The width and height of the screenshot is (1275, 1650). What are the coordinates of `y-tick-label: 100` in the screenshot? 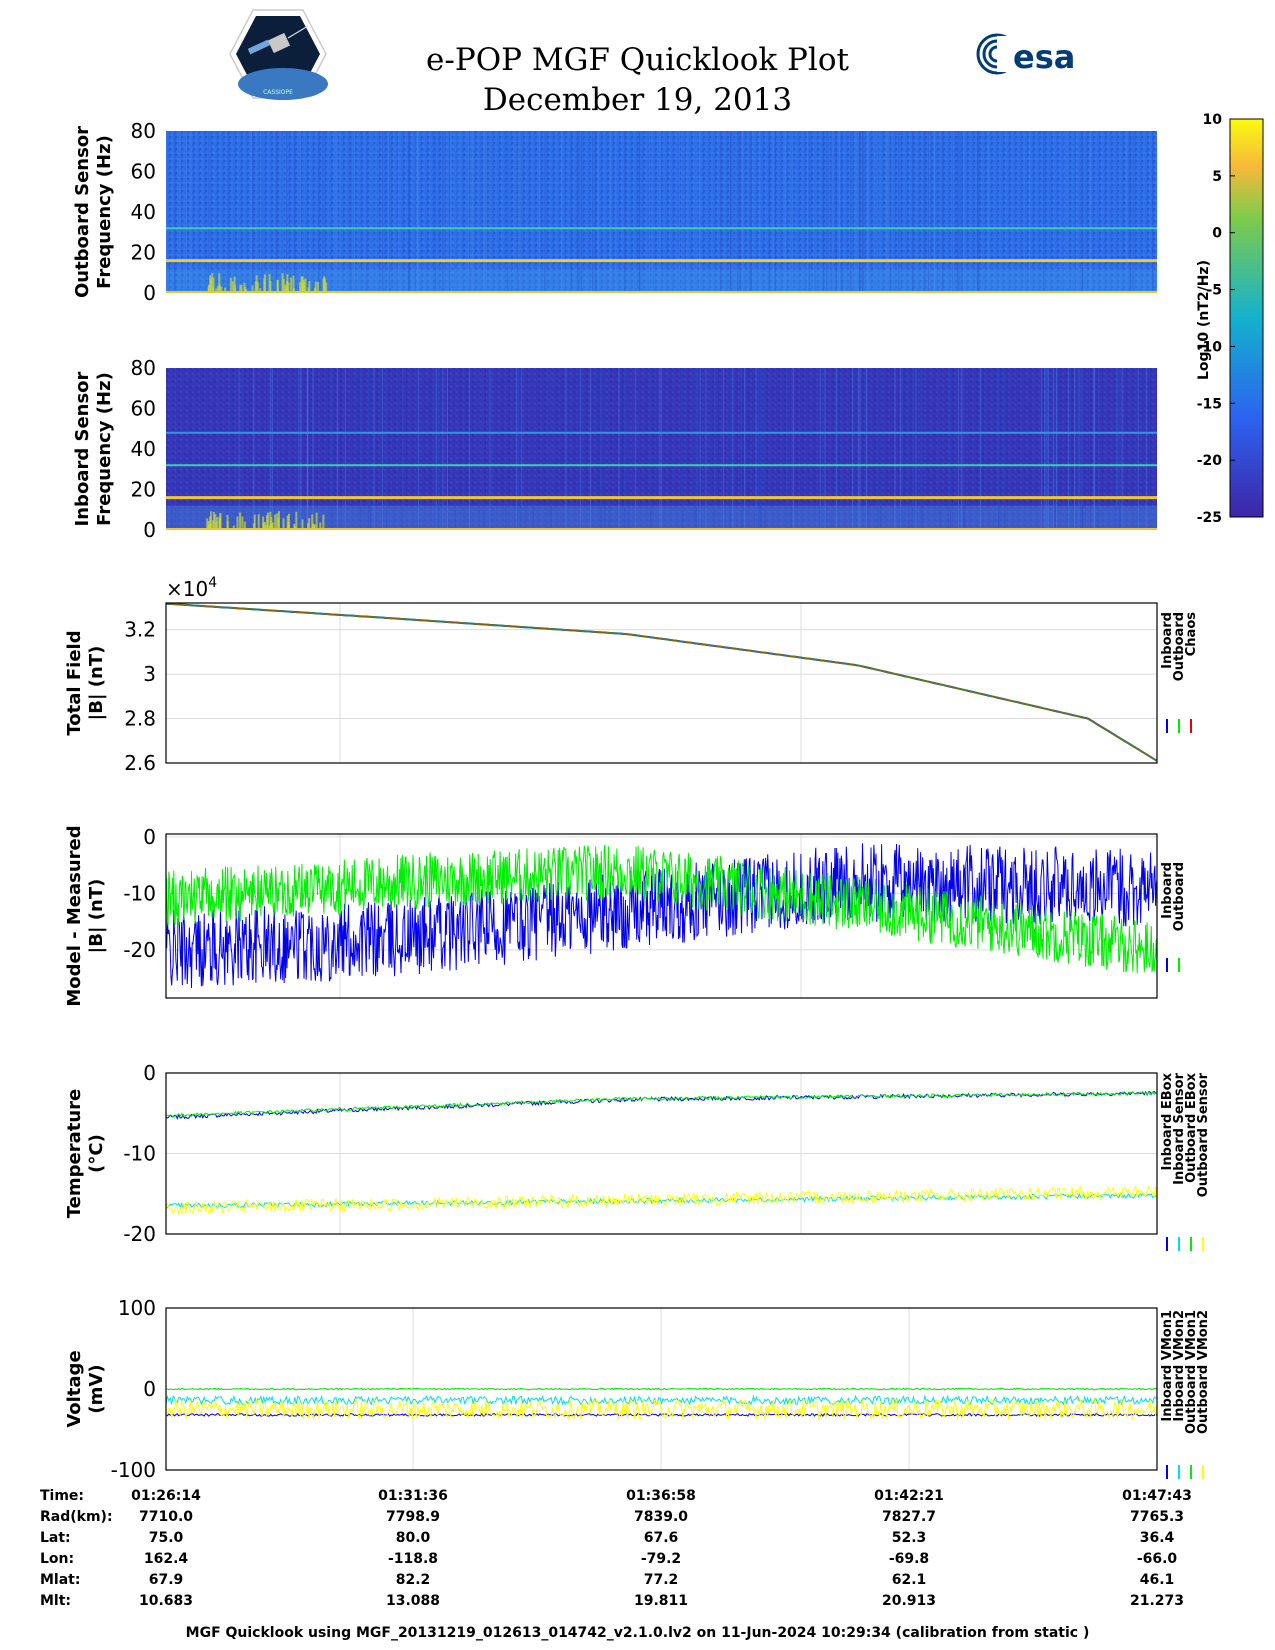 It's located at (137, 1308).